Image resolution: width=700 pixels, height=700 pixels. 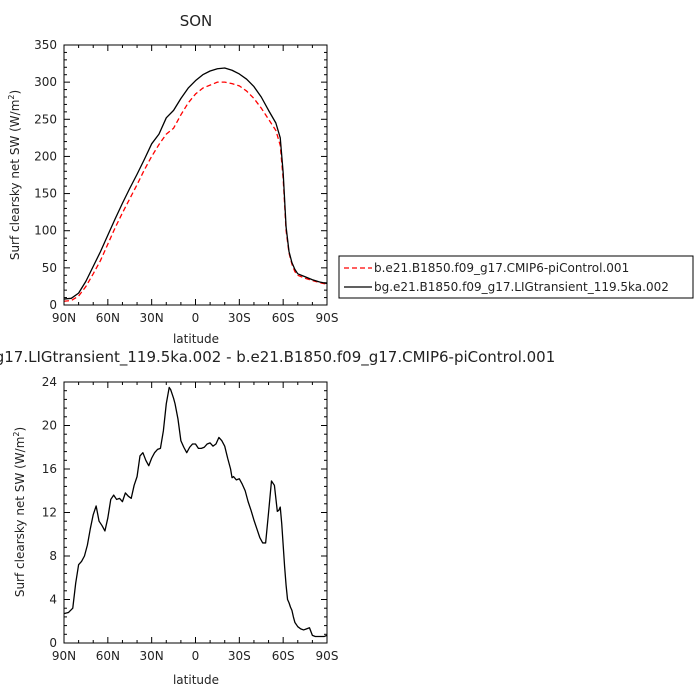 What do you see at coordinates (108, 318) in the screenshot?
I see `top-x-tick-label: 60N` at bounding box center [108, 318].